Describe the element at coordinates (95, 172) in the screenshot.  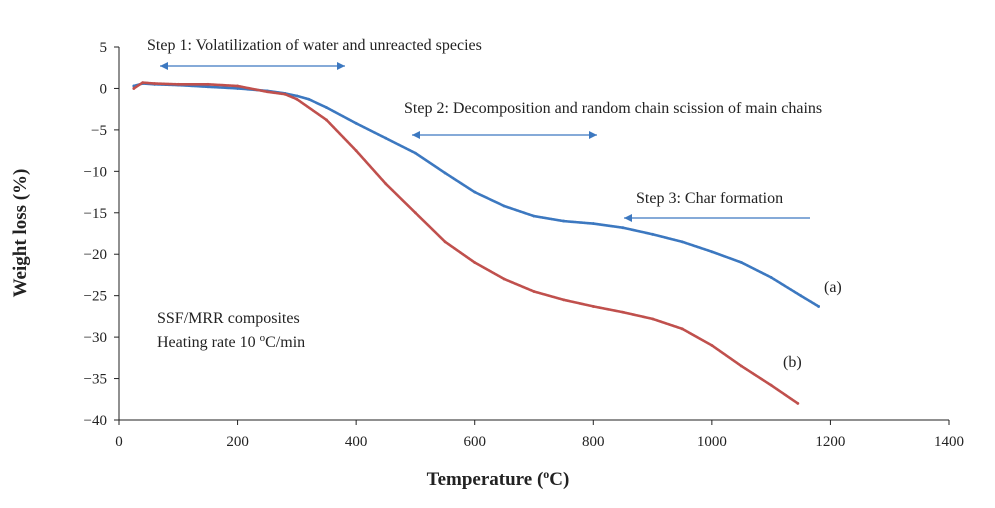
I see `y-tick-label: −10` at that location.